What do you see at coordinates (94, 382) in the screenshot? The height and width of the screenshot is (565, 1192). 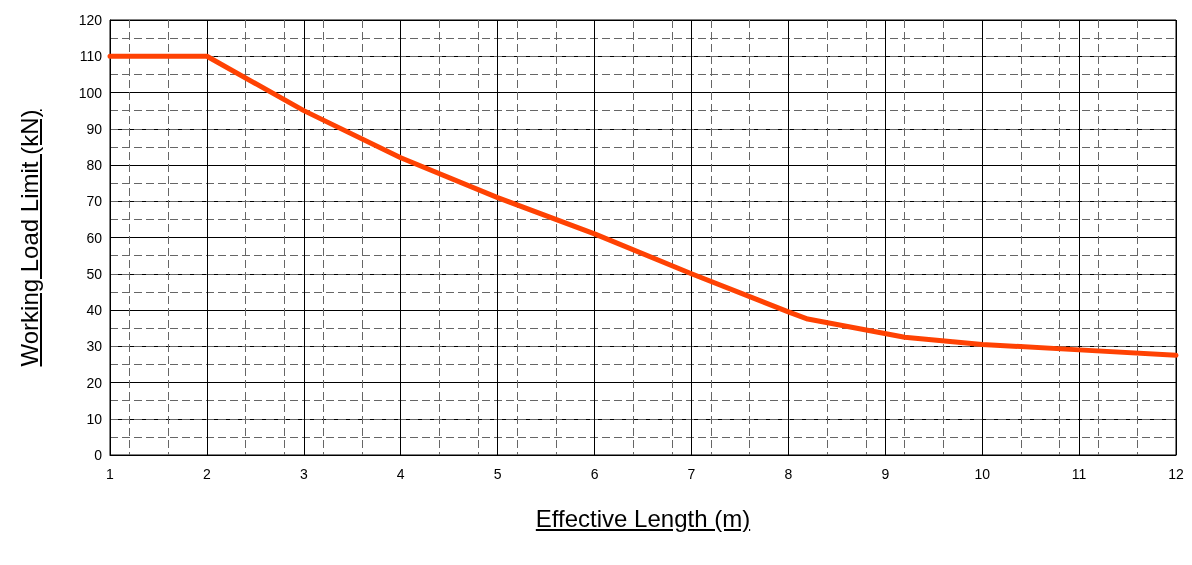 I see `y-tick-label: 20` at bounding box center [94, 382].